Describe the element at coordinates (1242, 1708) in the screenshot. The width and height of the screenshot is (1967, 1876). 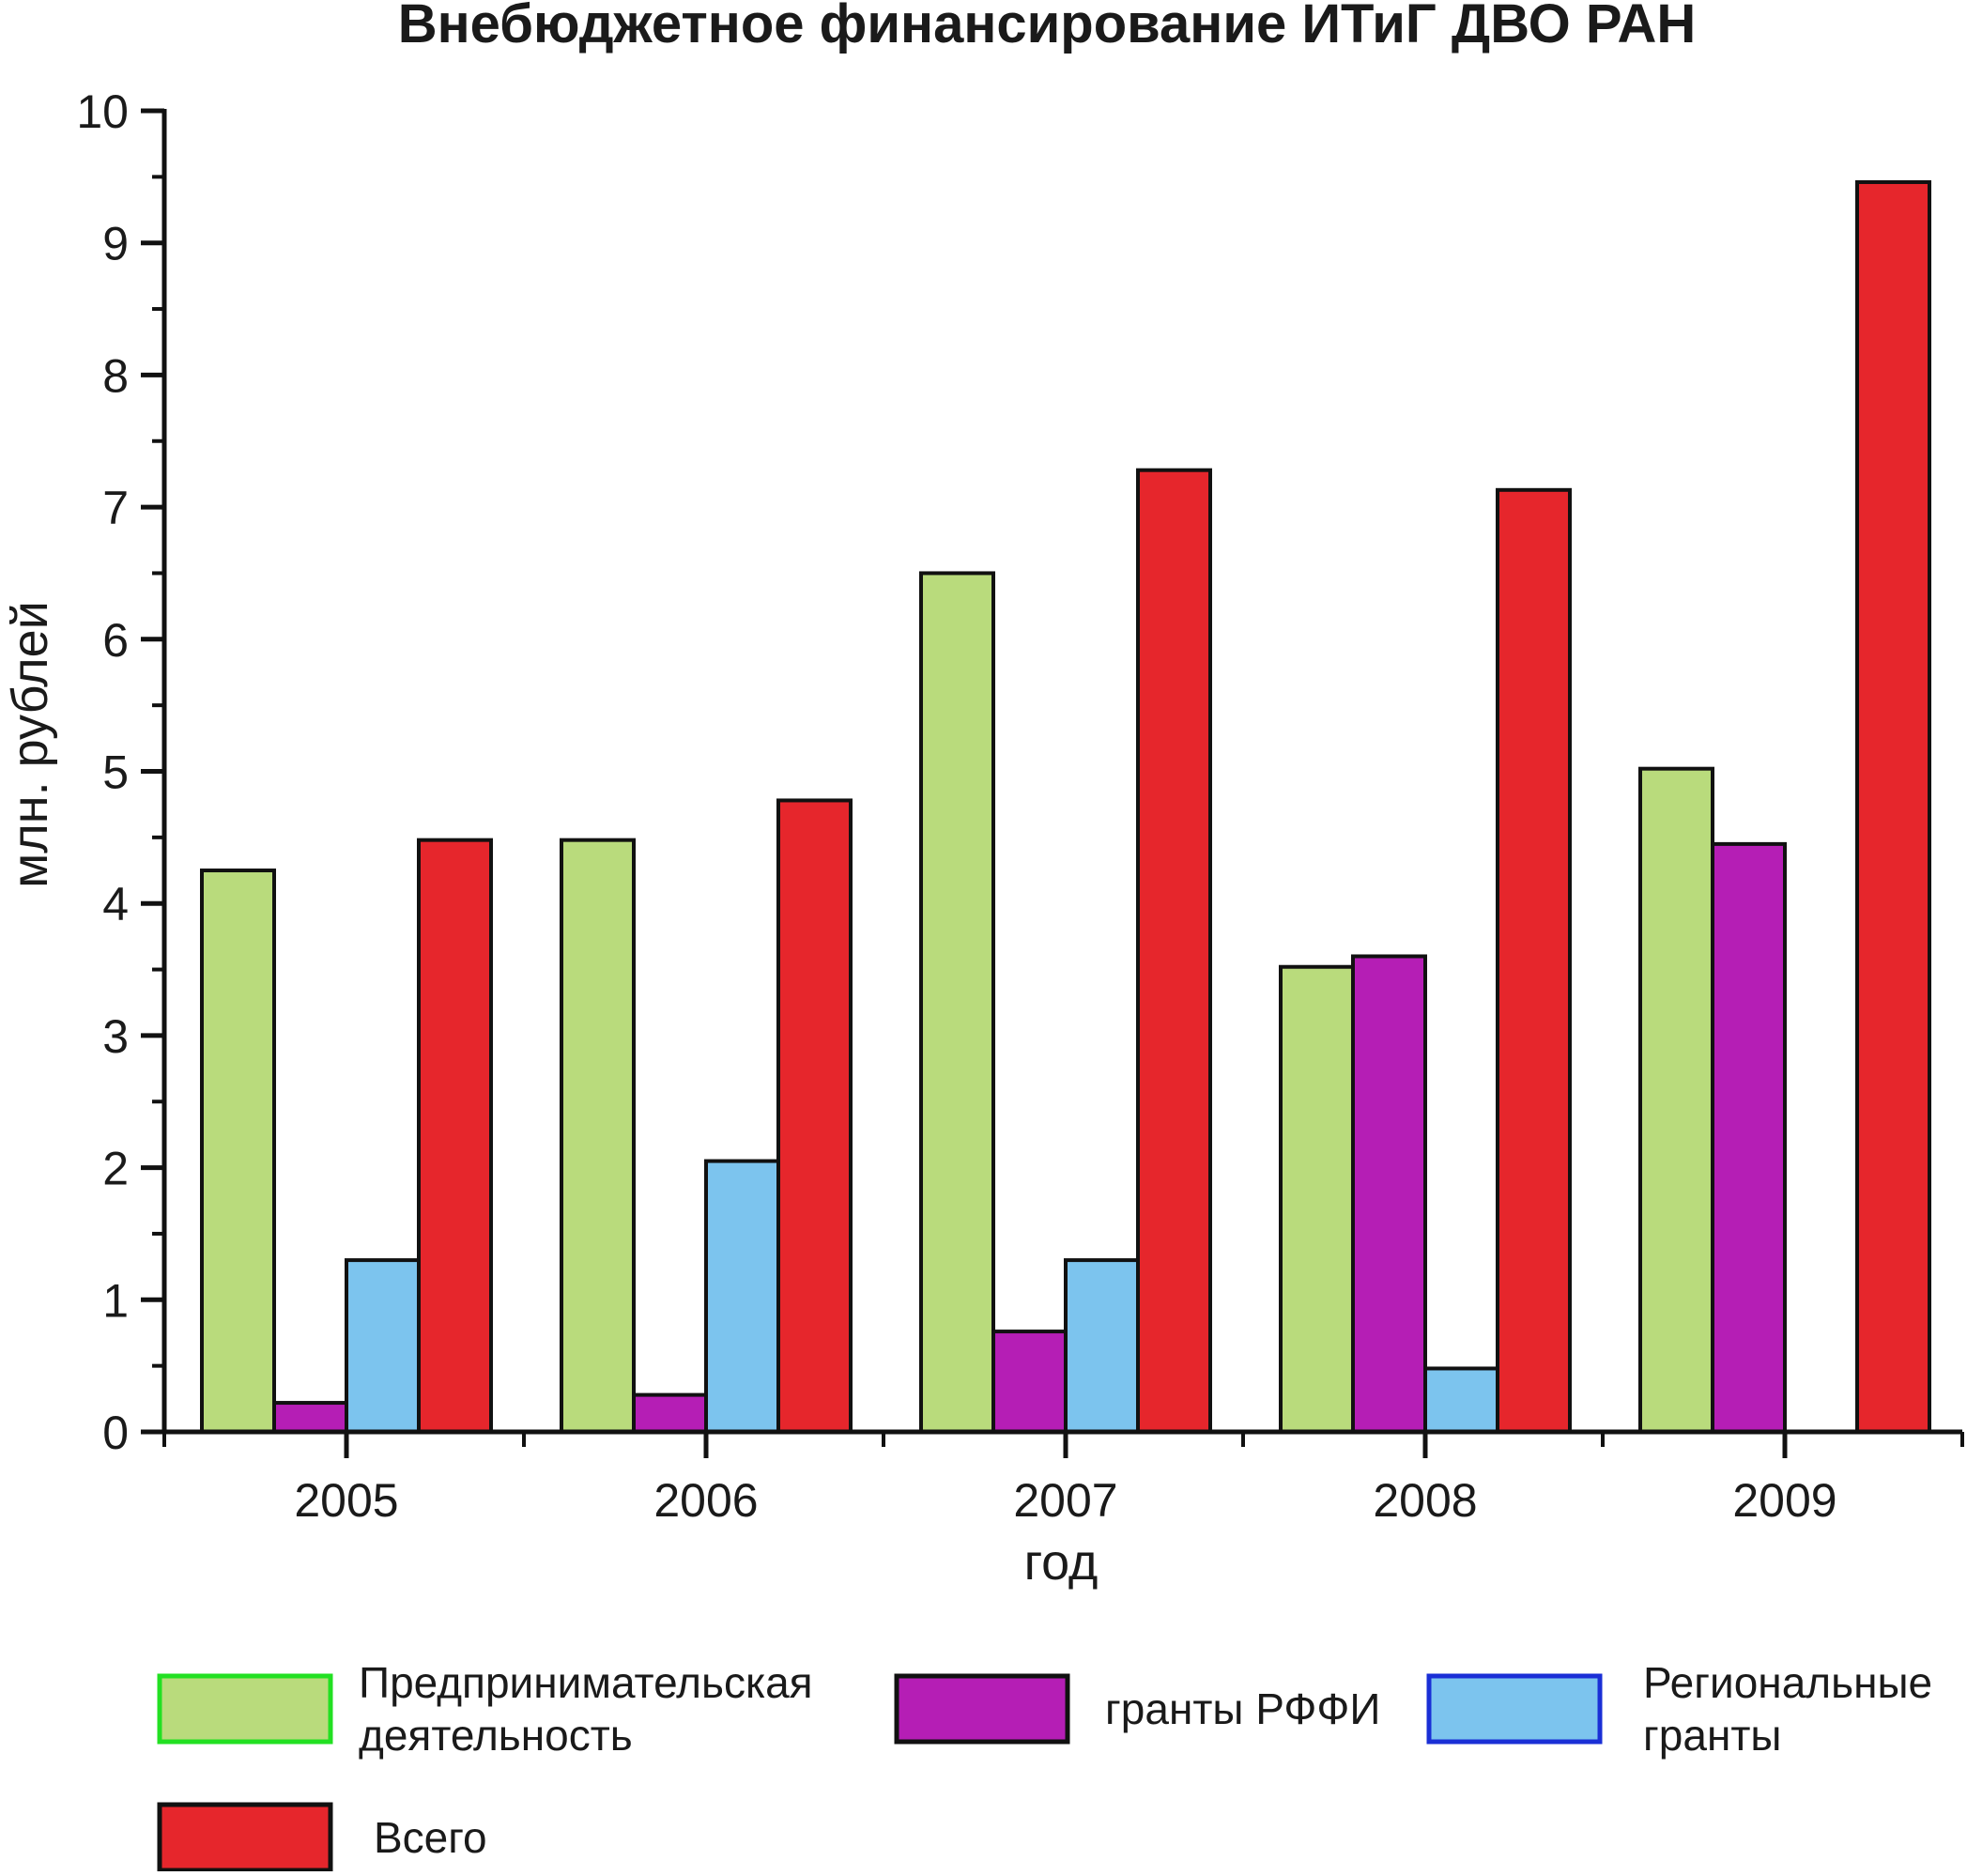
I see `legend-label-2: гранты РФФИ` at that location.